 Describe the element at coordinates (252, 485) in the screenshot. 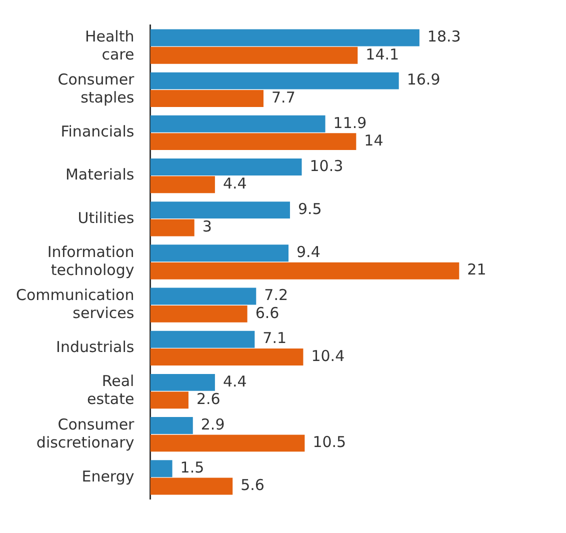

I see `data-label: 5.6` at that location.